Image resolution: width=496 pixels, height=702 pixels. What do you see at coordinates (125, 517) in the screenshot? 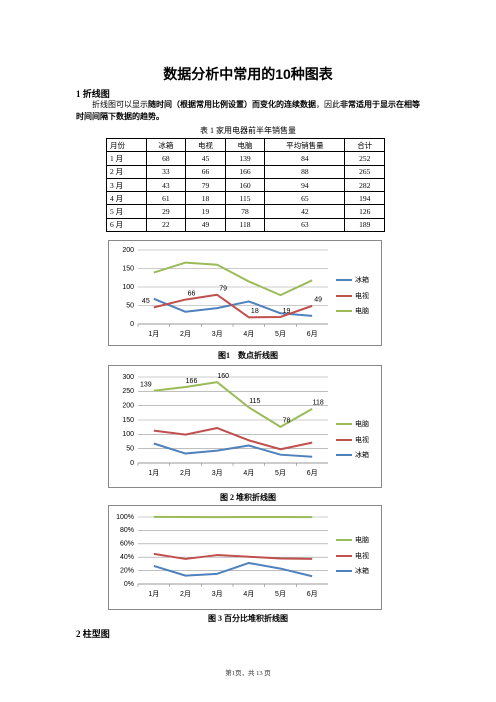
I see `y-tick-label: 100%` at bounding box center [125, 517].